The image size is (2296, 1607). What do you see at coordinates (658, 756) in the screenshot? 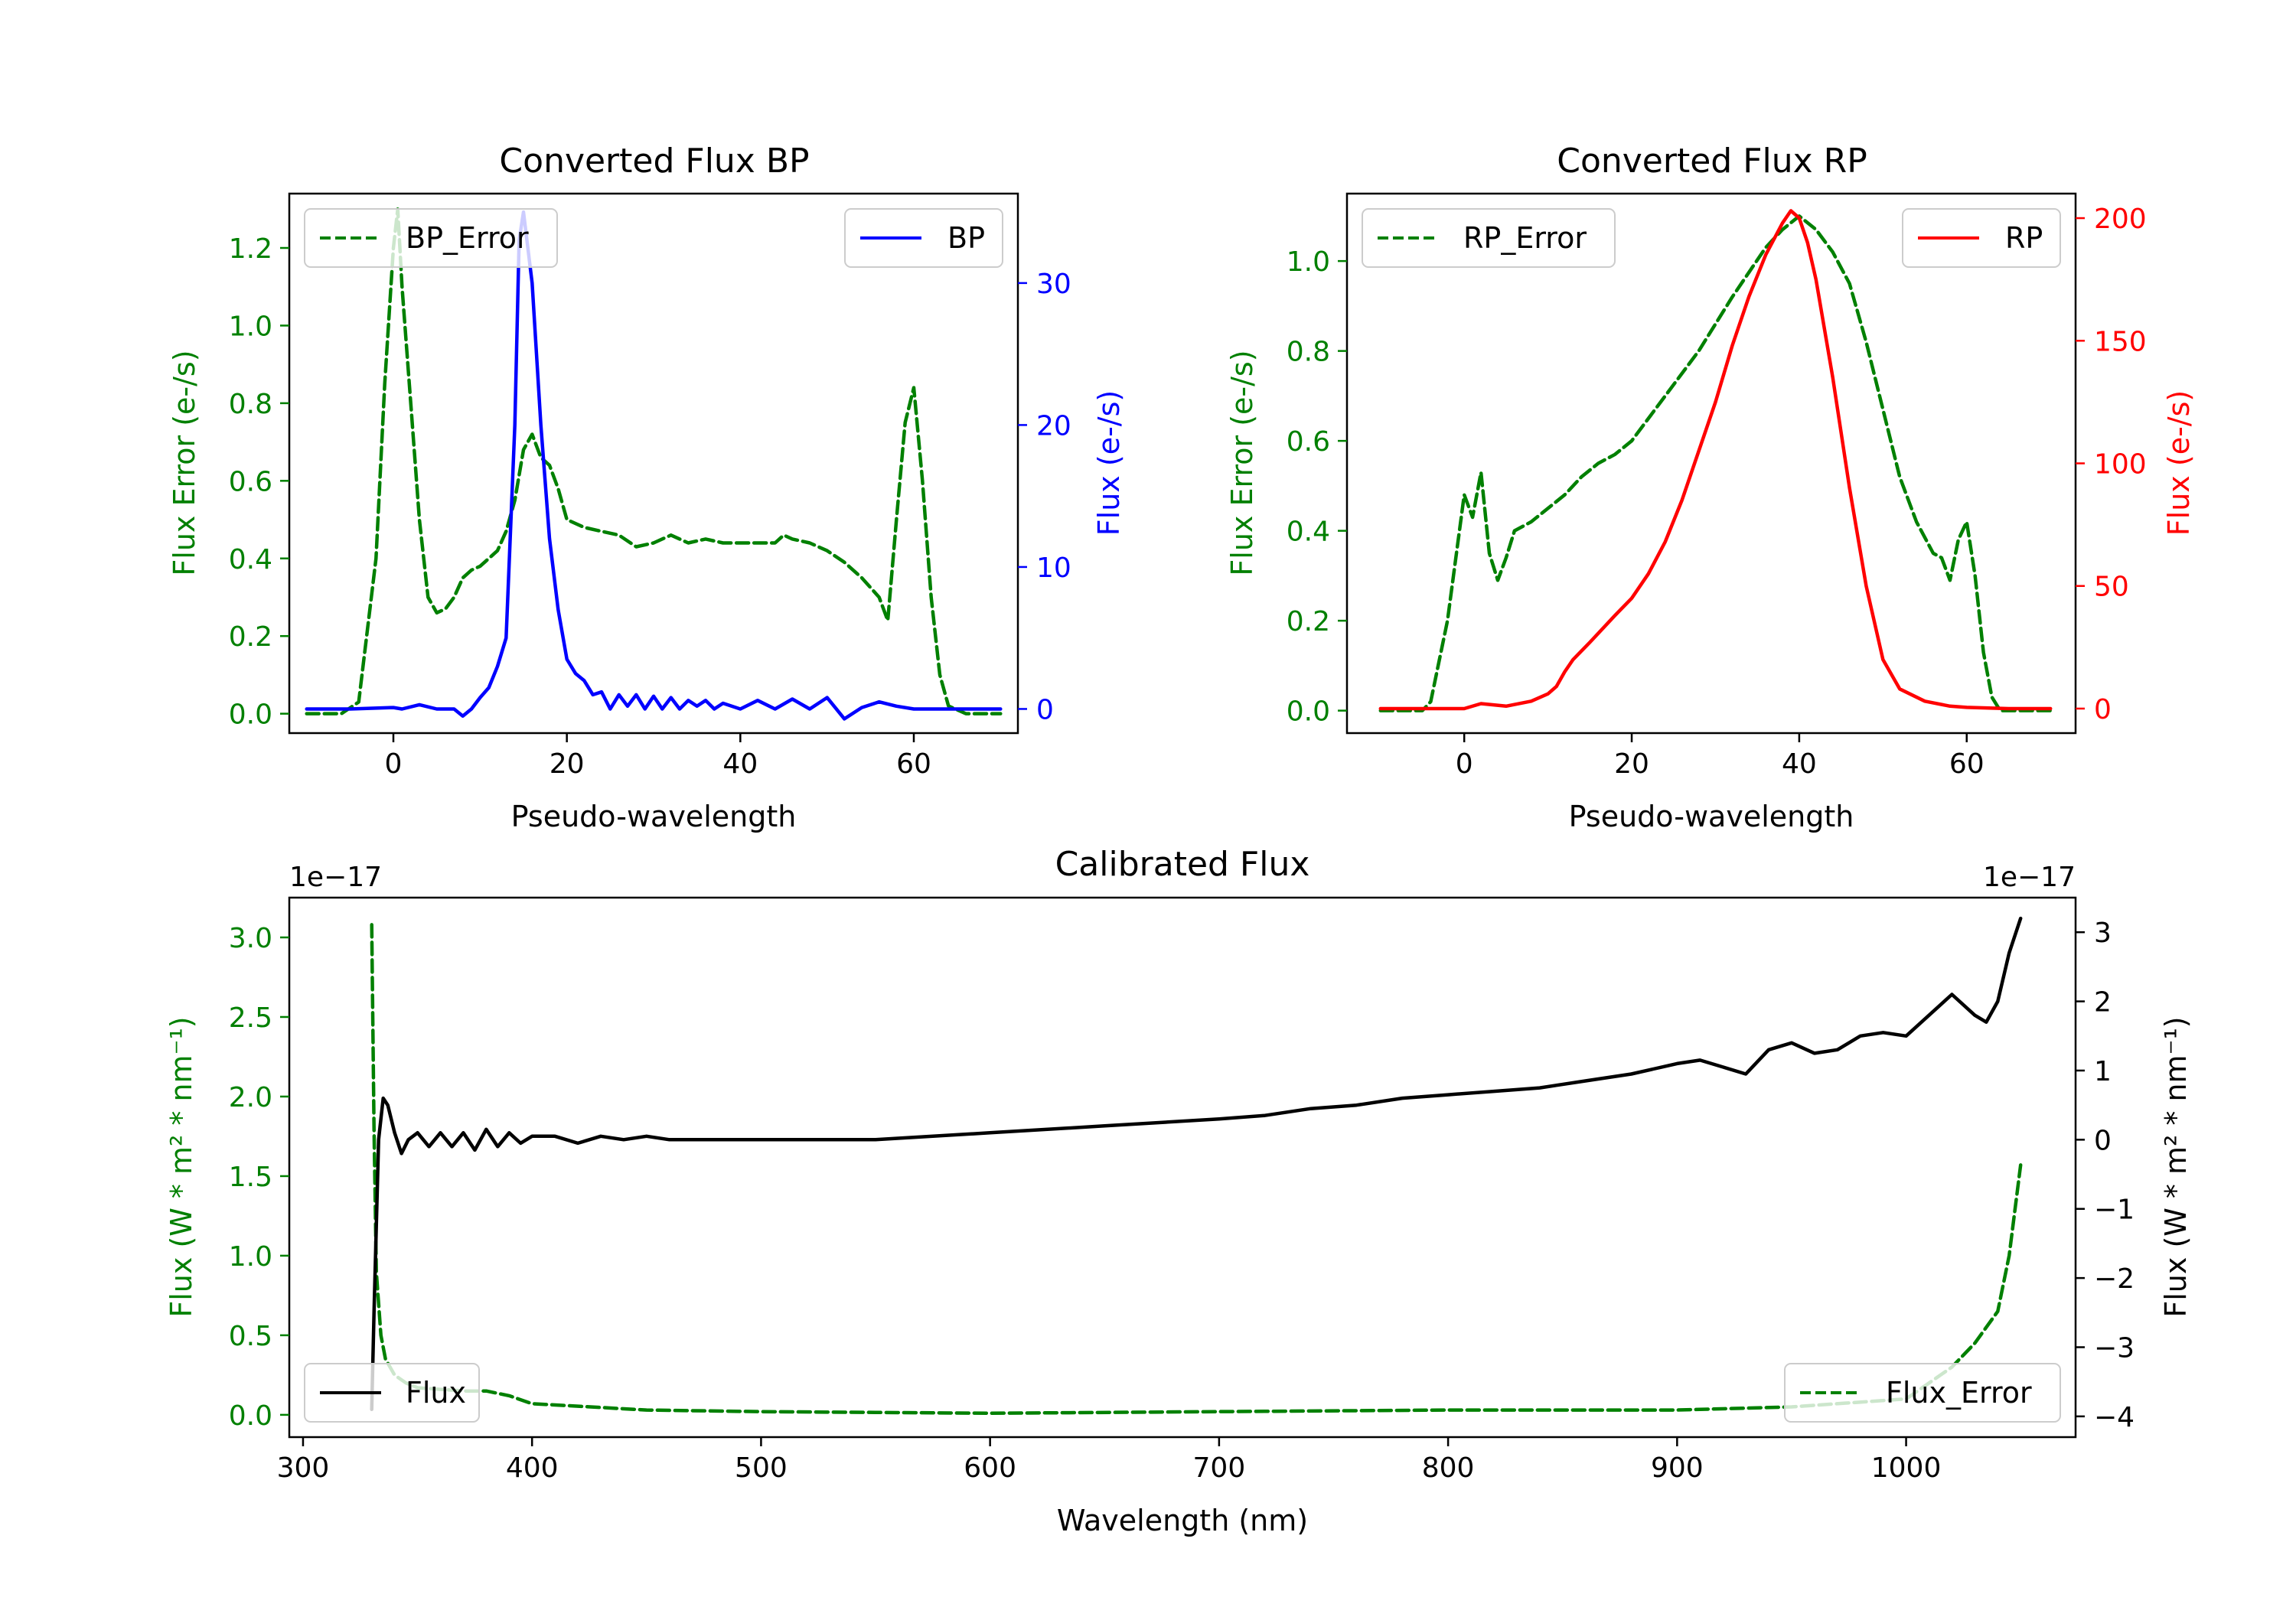
I see `bp-x-ticks: 0 20 40 60` at bounding box center [658, 756].